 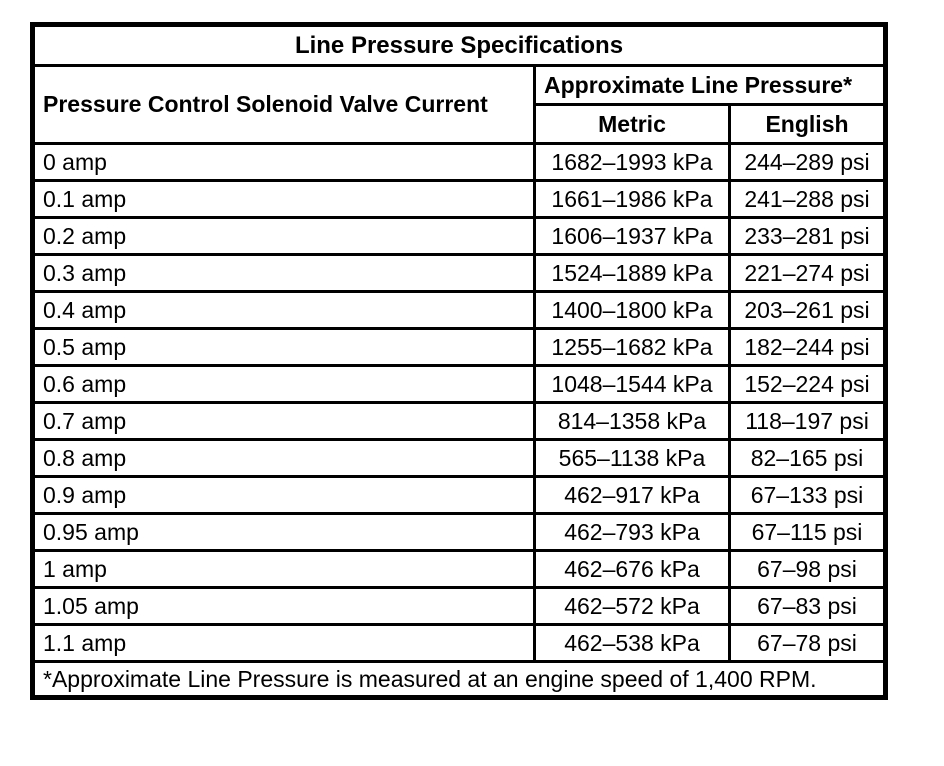 What do you see at coordinates (807, 606) in the screenshot?
I see `cell-english-value: 67–83 psi` at bounding box center [807, 606].